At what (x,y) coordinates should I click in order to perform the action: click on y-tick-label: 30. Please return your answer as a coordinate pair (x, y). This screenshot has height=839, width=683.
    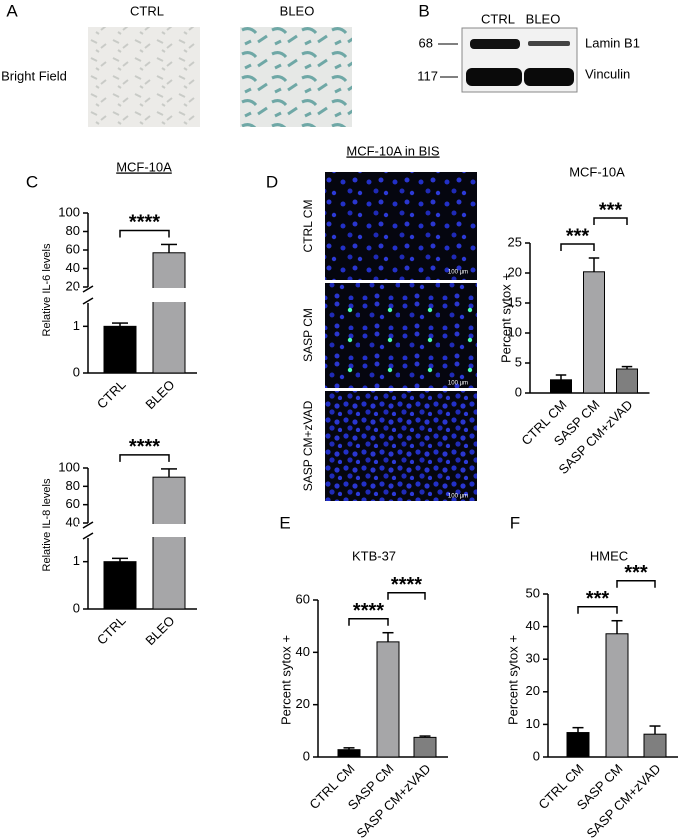
    Looking at the image, I should click on (533, 658).